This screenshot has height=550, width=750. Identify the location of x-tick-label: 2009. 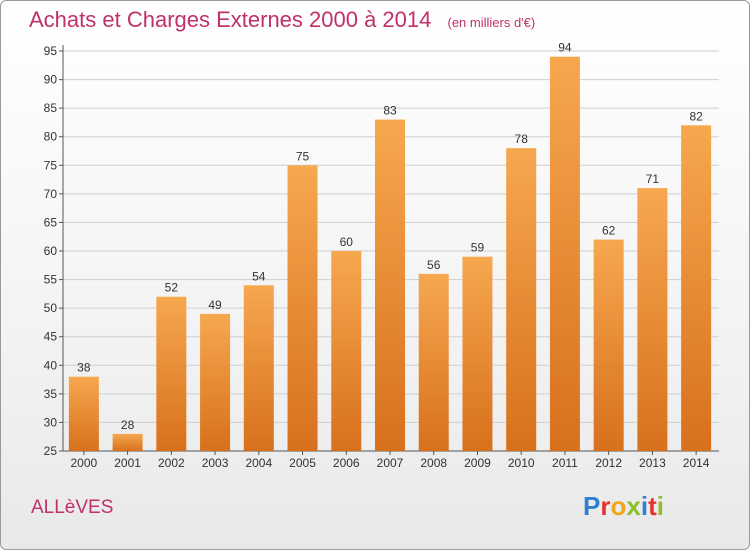
(477, 463).